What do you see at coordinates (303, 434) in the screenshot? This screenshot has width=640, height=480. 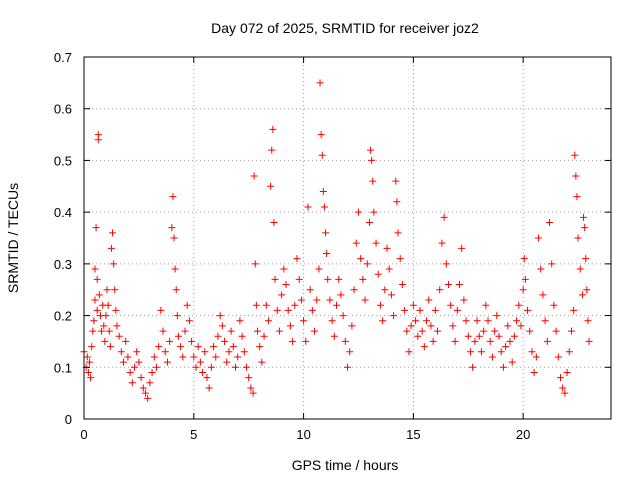 I see `x-tick-label: 10` at bounding box center [303, 434].